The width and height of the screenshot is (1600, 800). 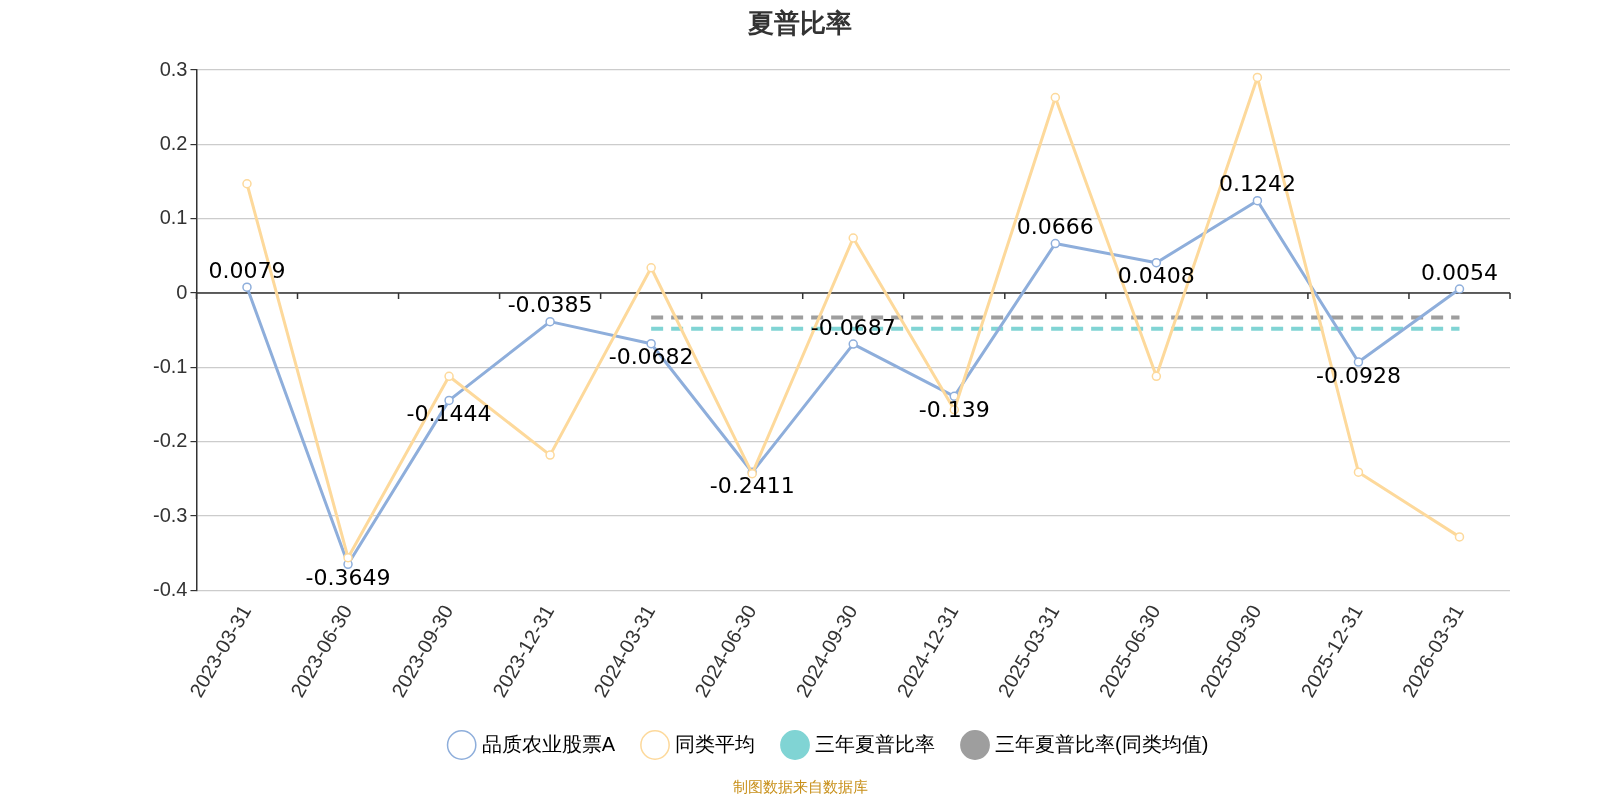 I want to click on chart-title: 夏普比率, so click(x=800, y=23).